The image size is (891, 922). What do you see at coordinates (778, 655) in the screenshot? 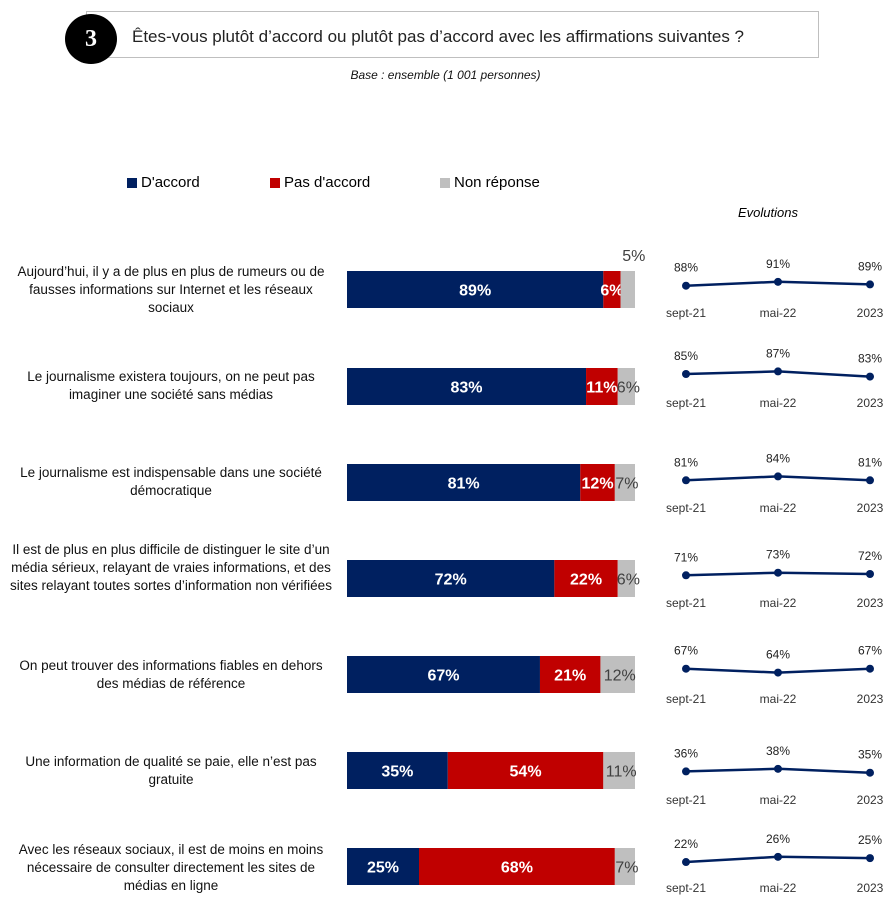
I see `evolution-value-label: 64%` at bounding box center [778, 655].